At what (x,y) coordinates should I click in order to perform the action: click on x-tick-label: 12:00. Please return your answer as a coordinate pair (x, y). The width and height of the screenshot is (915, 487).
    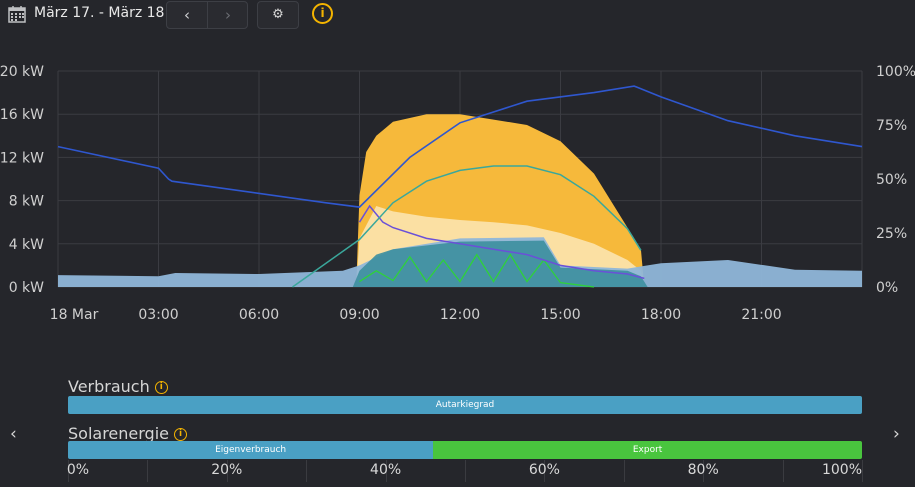
    Looking at the image, I should click on (460, 315).